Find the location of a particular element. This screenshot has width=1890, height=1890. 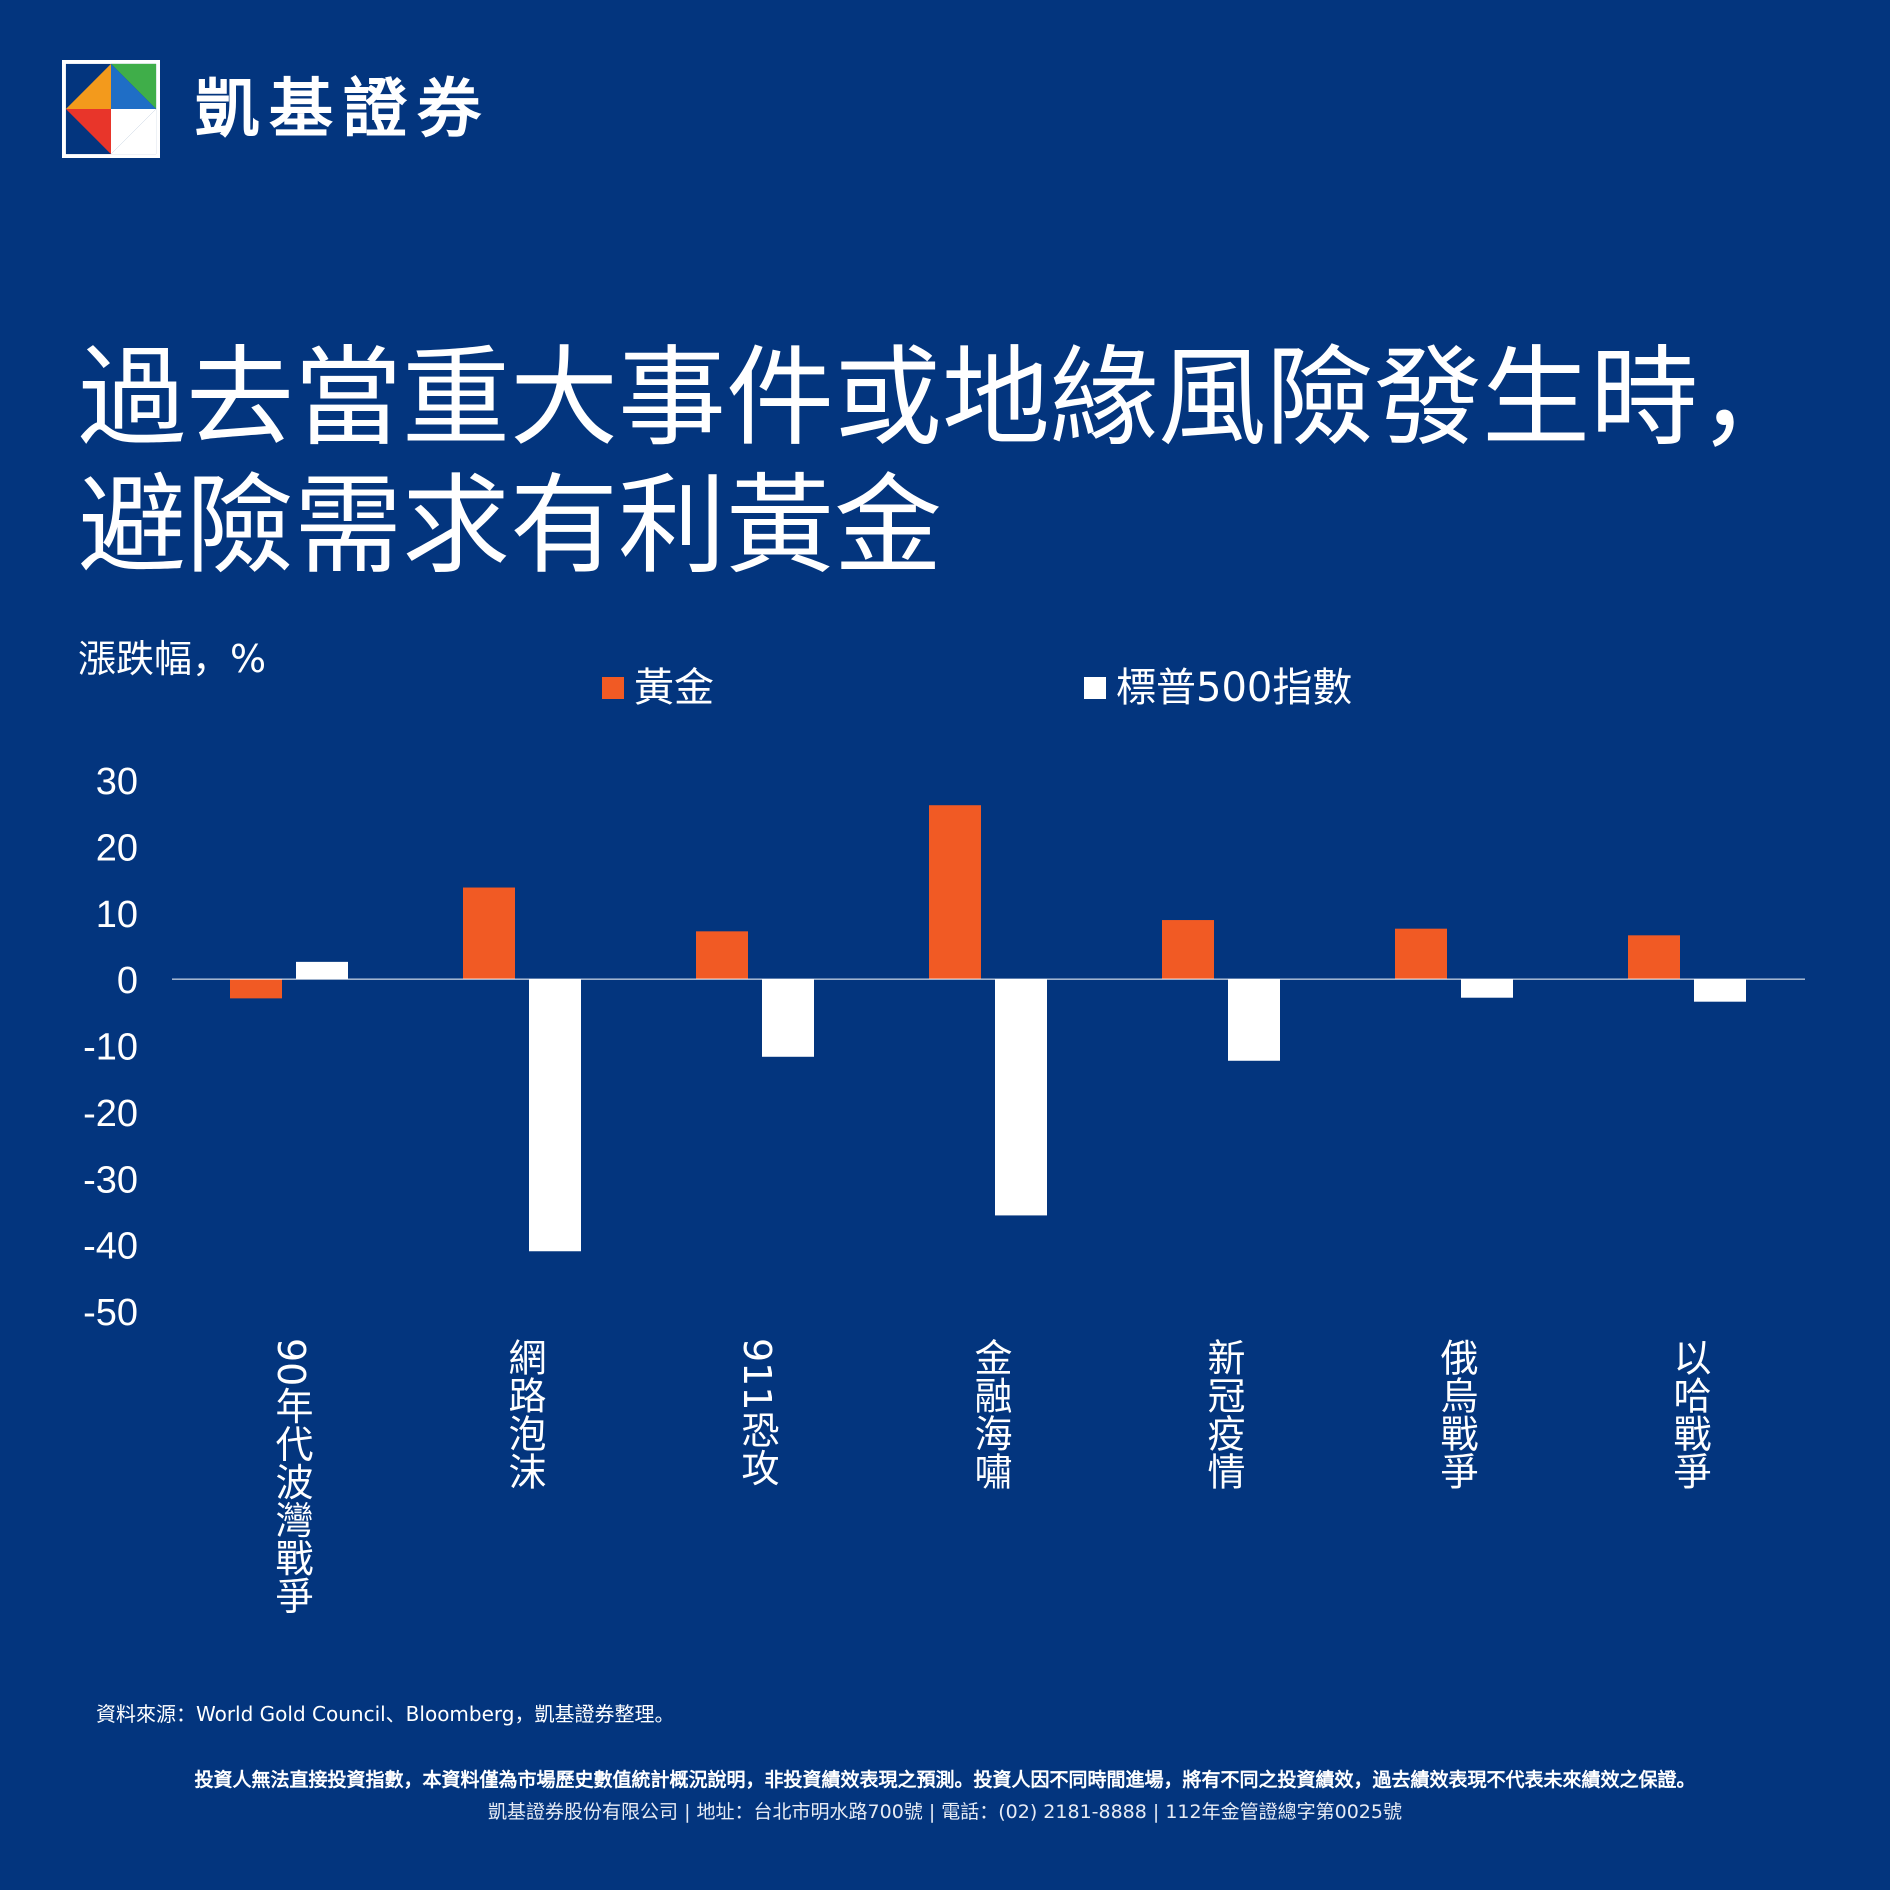

y-tick-label: -50 is located at coordinates (110, 1313).